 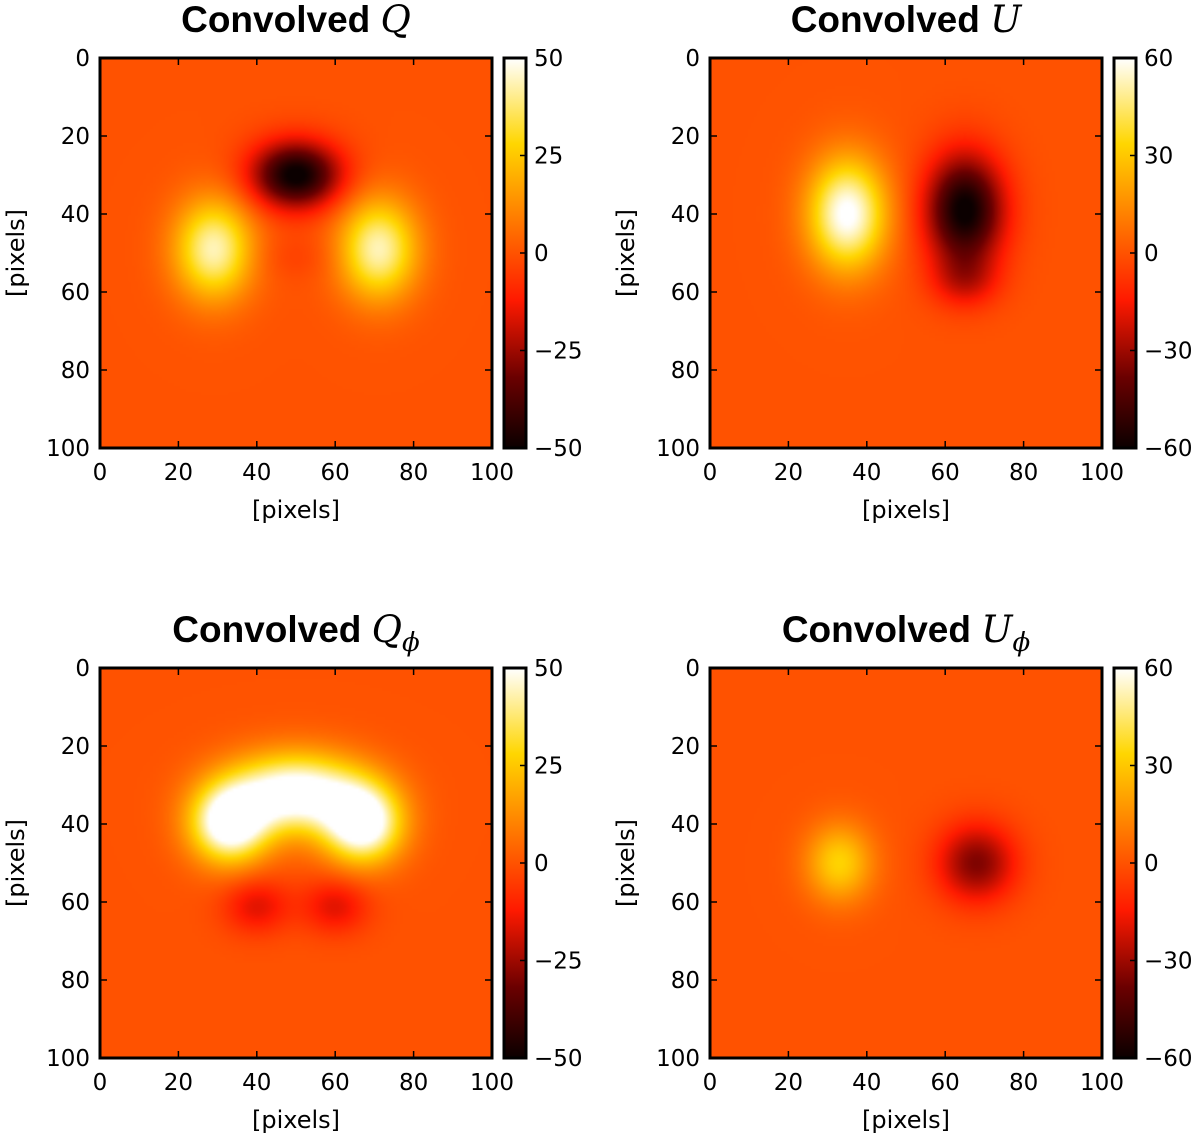 What do you see at coordinates (1168, 352) in the screenshot?
I see `colorbar-tick-label: −30` at bounding box center [1168, 352].